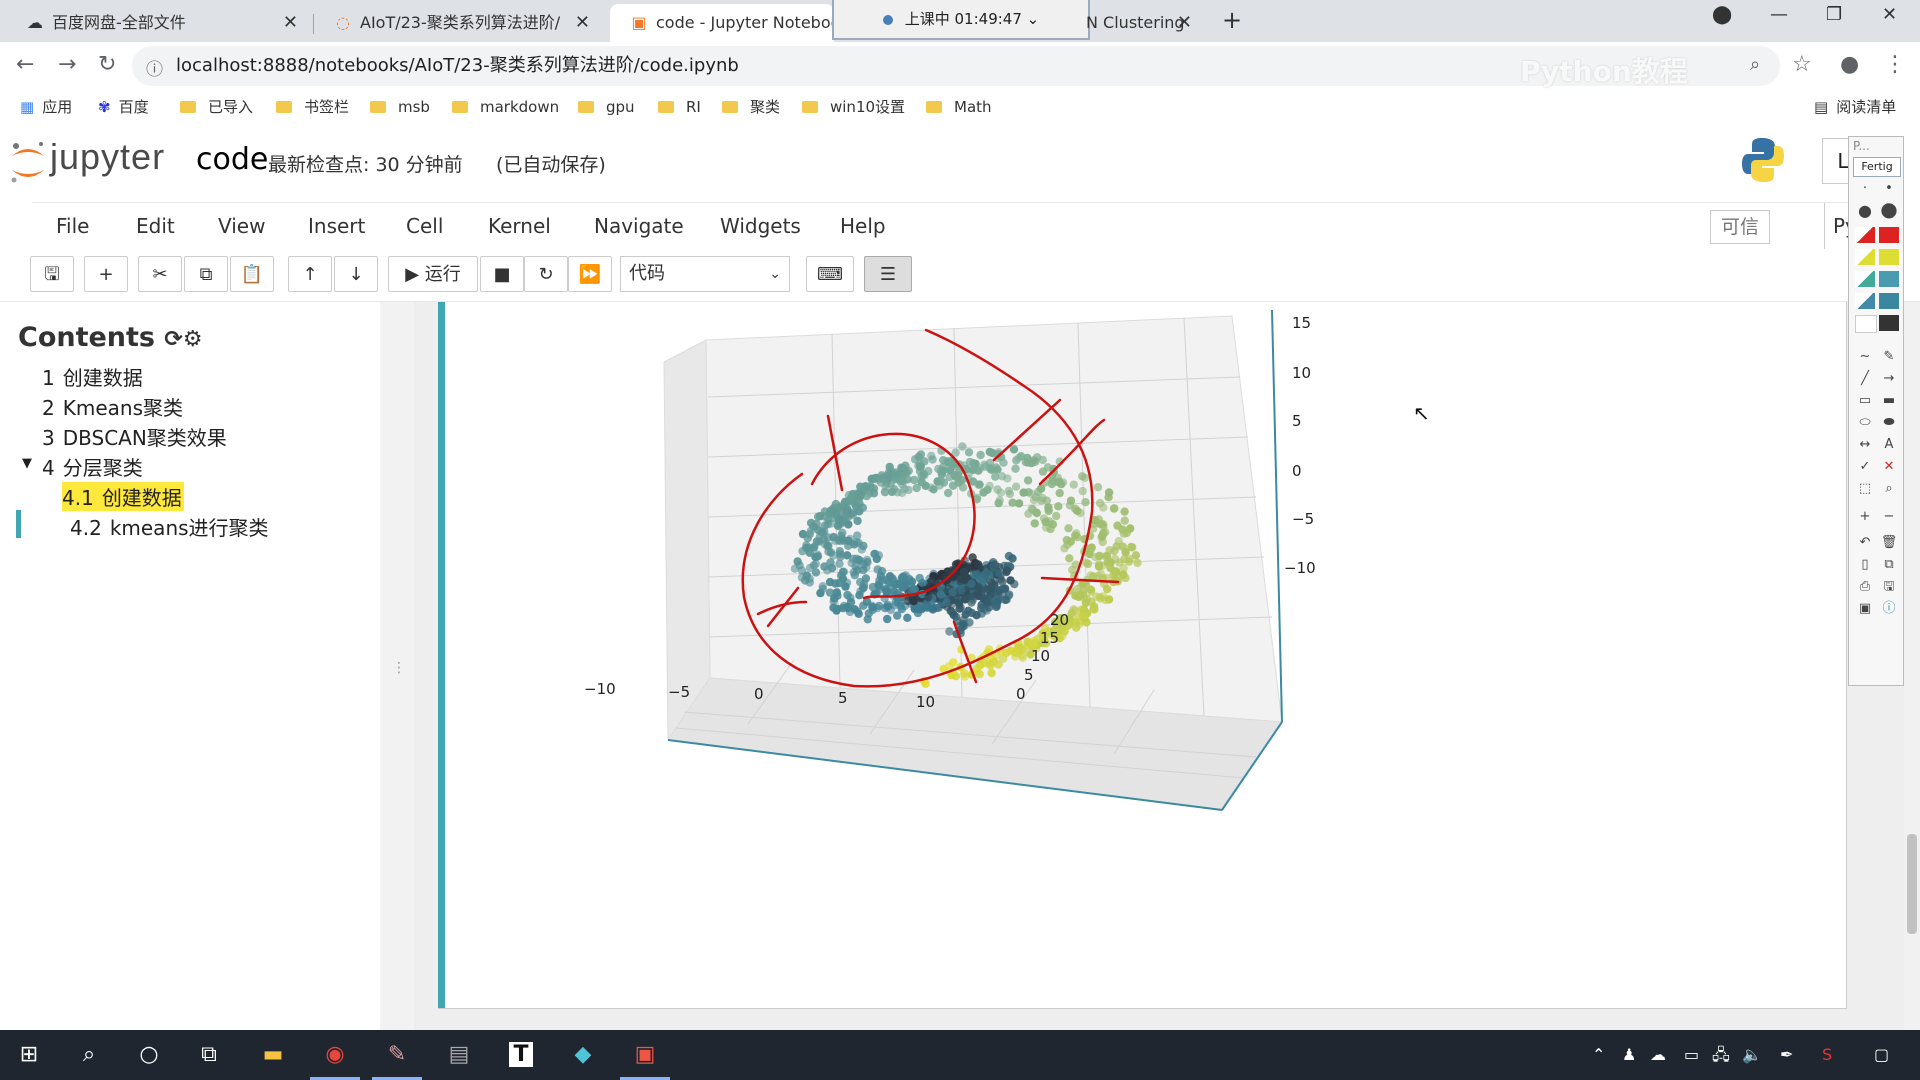 This screenshot has width=1920, height=1080. Describe the element at coordinates (1889, 301) in the screenshot. I see `blue-color-swatch` at that location.